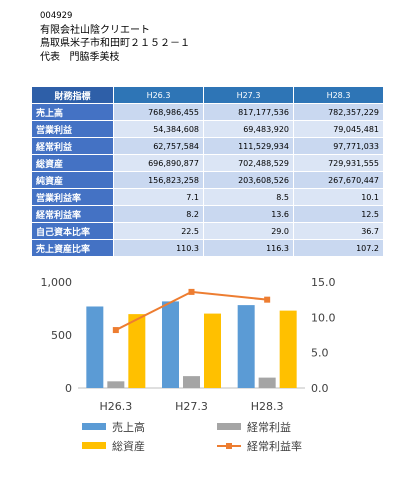 This screenshot has width=410, height=480. What do you see at coordinates (95, 30) in the screenshot?
I see `company-name: 有限会社山陰クリエート` at bounding box center [95, 30].